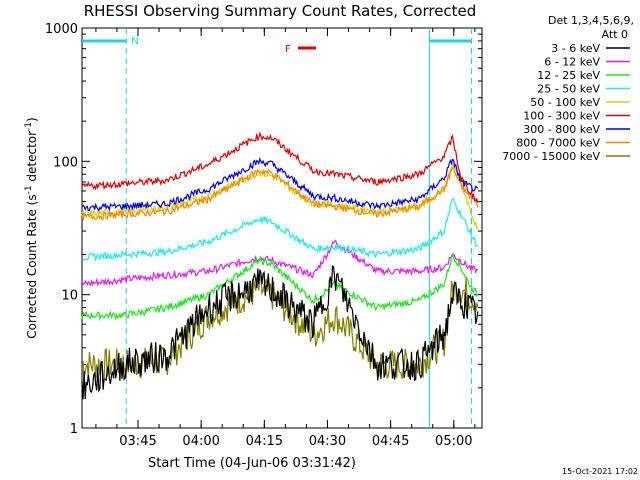  I want to click on y-axis-label: Corrected Count Rate (s-1 detector-1), so click(31, 227).